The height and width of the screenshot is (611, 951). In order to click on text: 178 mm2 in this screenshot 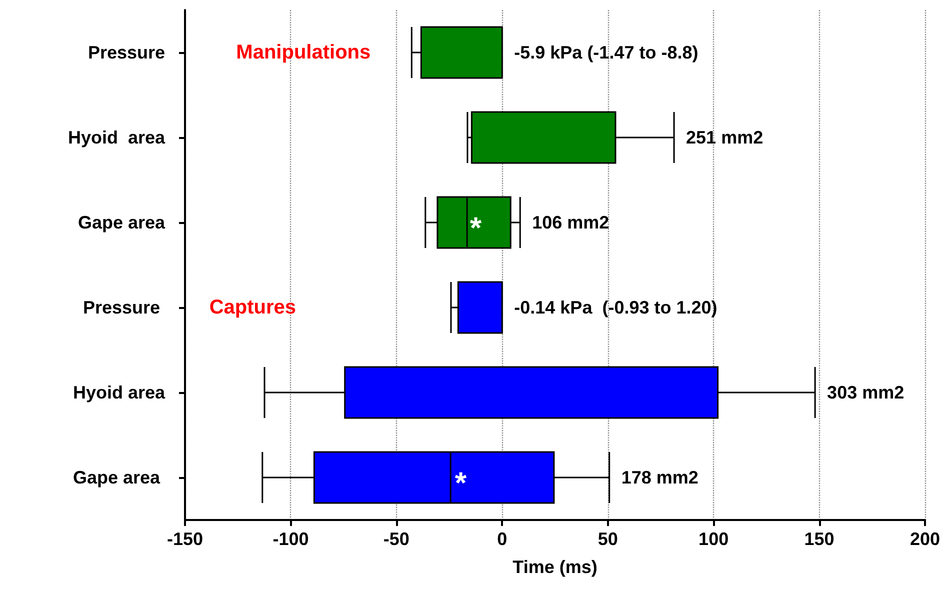, I will do `click(659, 478)`.